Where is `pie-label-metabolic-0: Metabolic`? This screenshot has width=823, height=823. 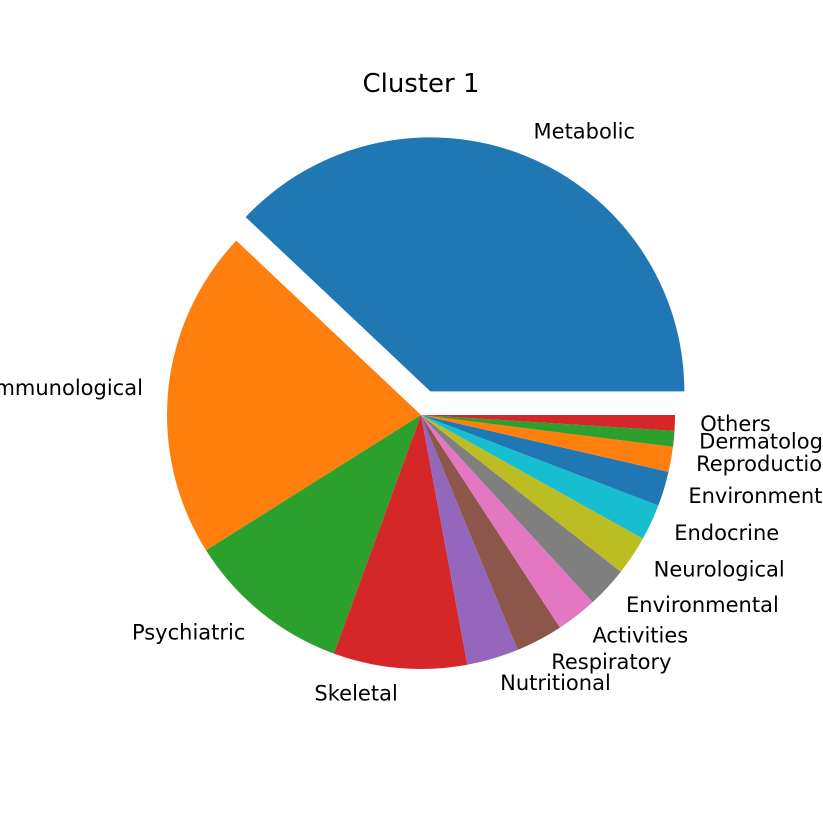 pie-label-metabolic-0: Metabolic is located at coordinates (585, 132).